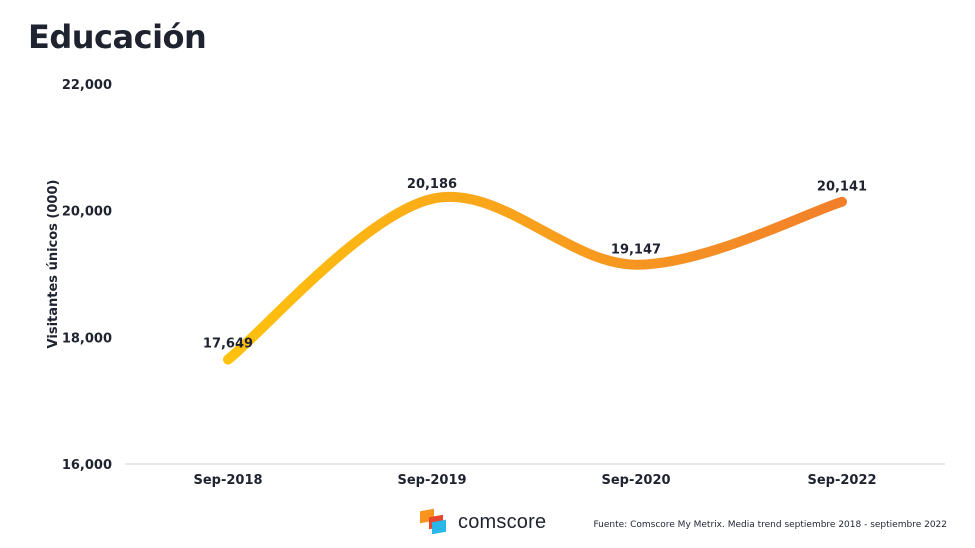  I want to click on y-tick-label: 18,000, so click(87, 338).